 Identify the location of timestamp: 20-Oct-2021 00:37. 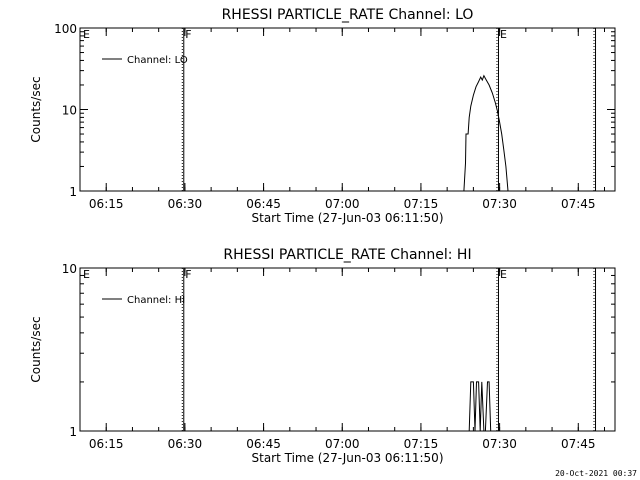
(596, 473).